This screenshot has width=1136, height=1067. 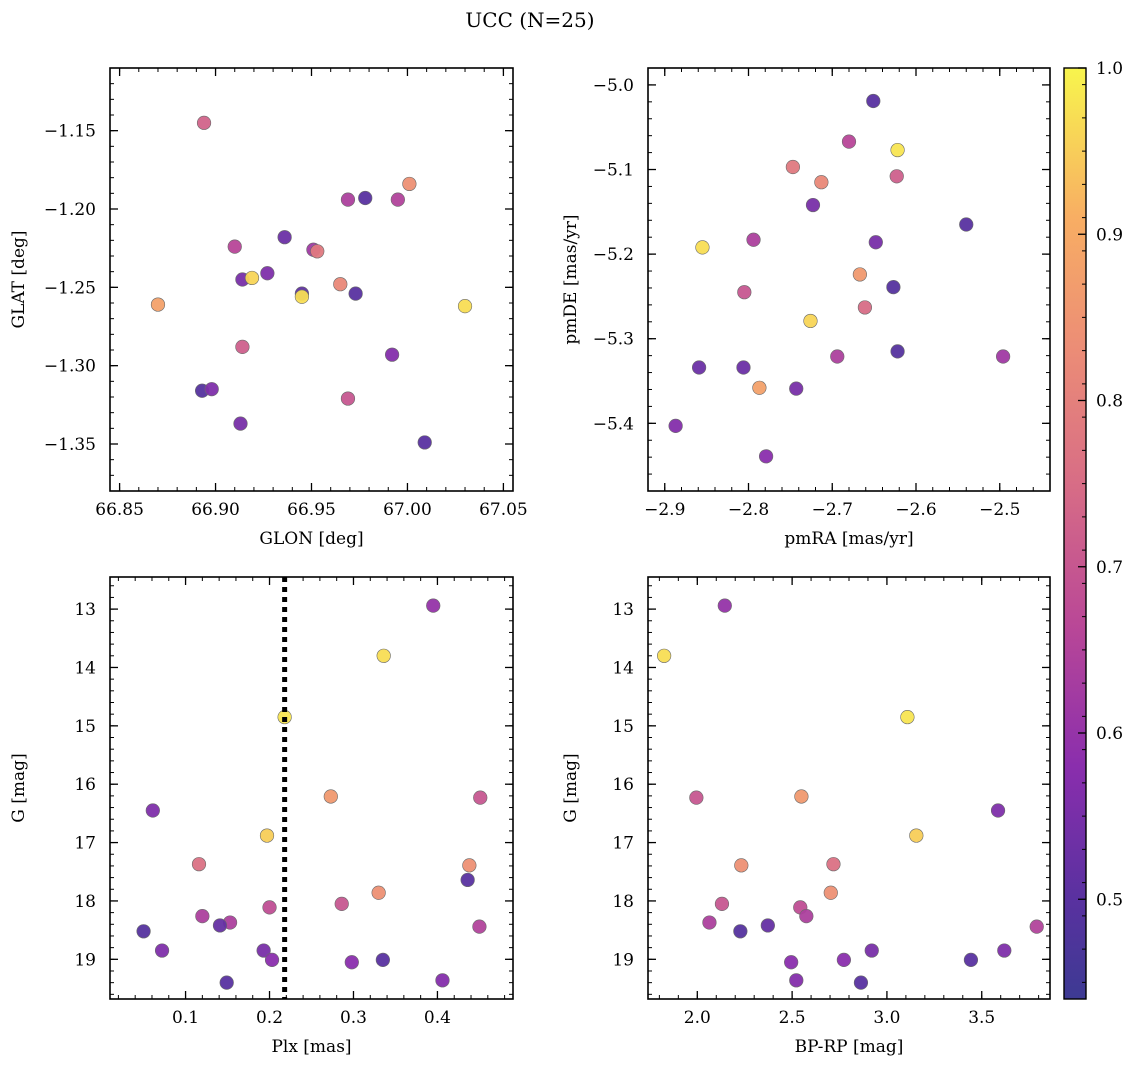 What do you see at coordinates (697, 1018) in the screenshot?
I see `x-tick-label: 2.0` at bounding box center [697, 1018].